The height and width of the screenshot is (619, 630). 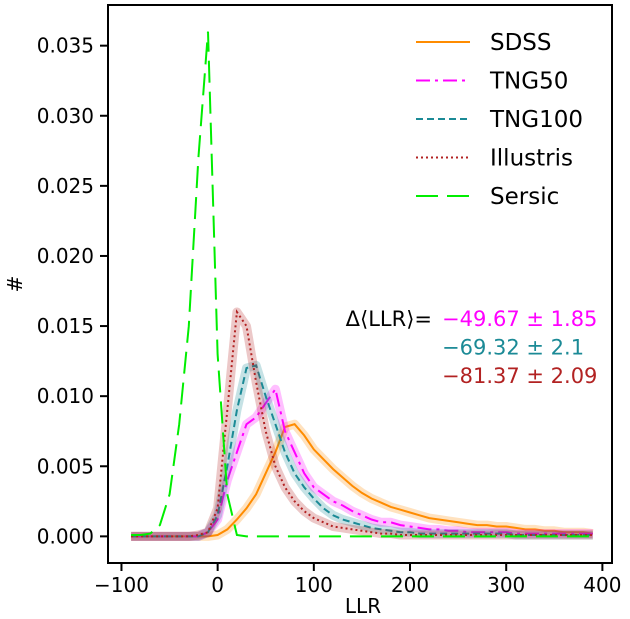 I want to click on x-tick-label: 0, so click(x=217, y=585).